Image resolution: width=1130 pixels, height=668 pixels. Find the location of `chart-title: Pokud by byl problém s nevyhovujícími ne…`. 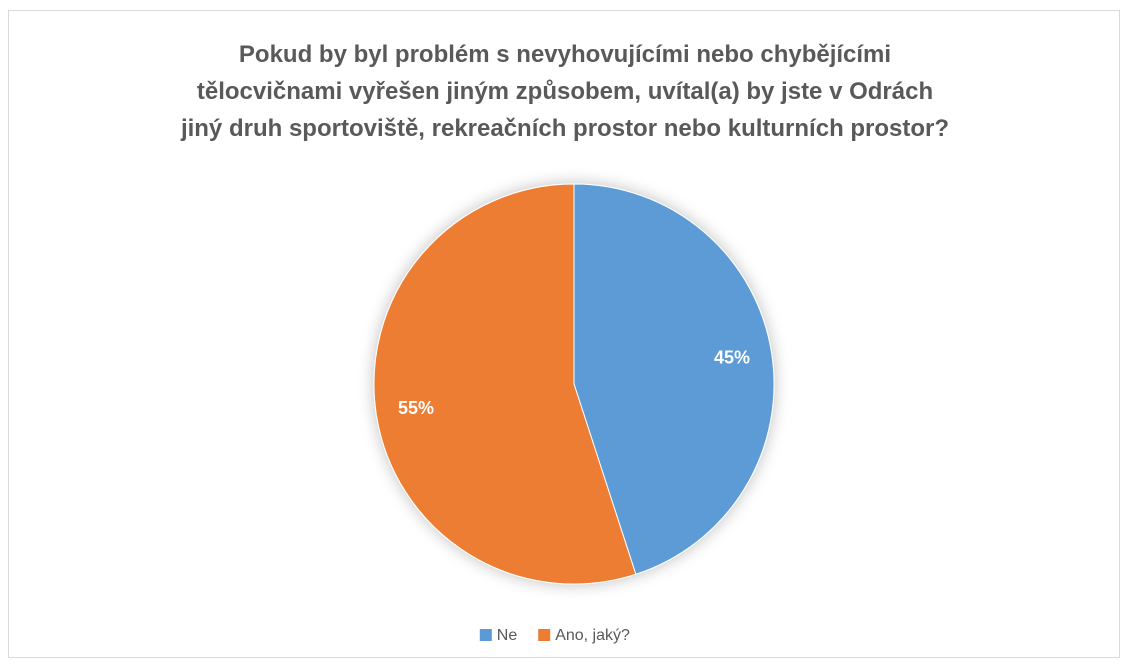

chart-title: Pokud by byl problém s nevyhovujícími ne… is located at coordinates (565, 91).